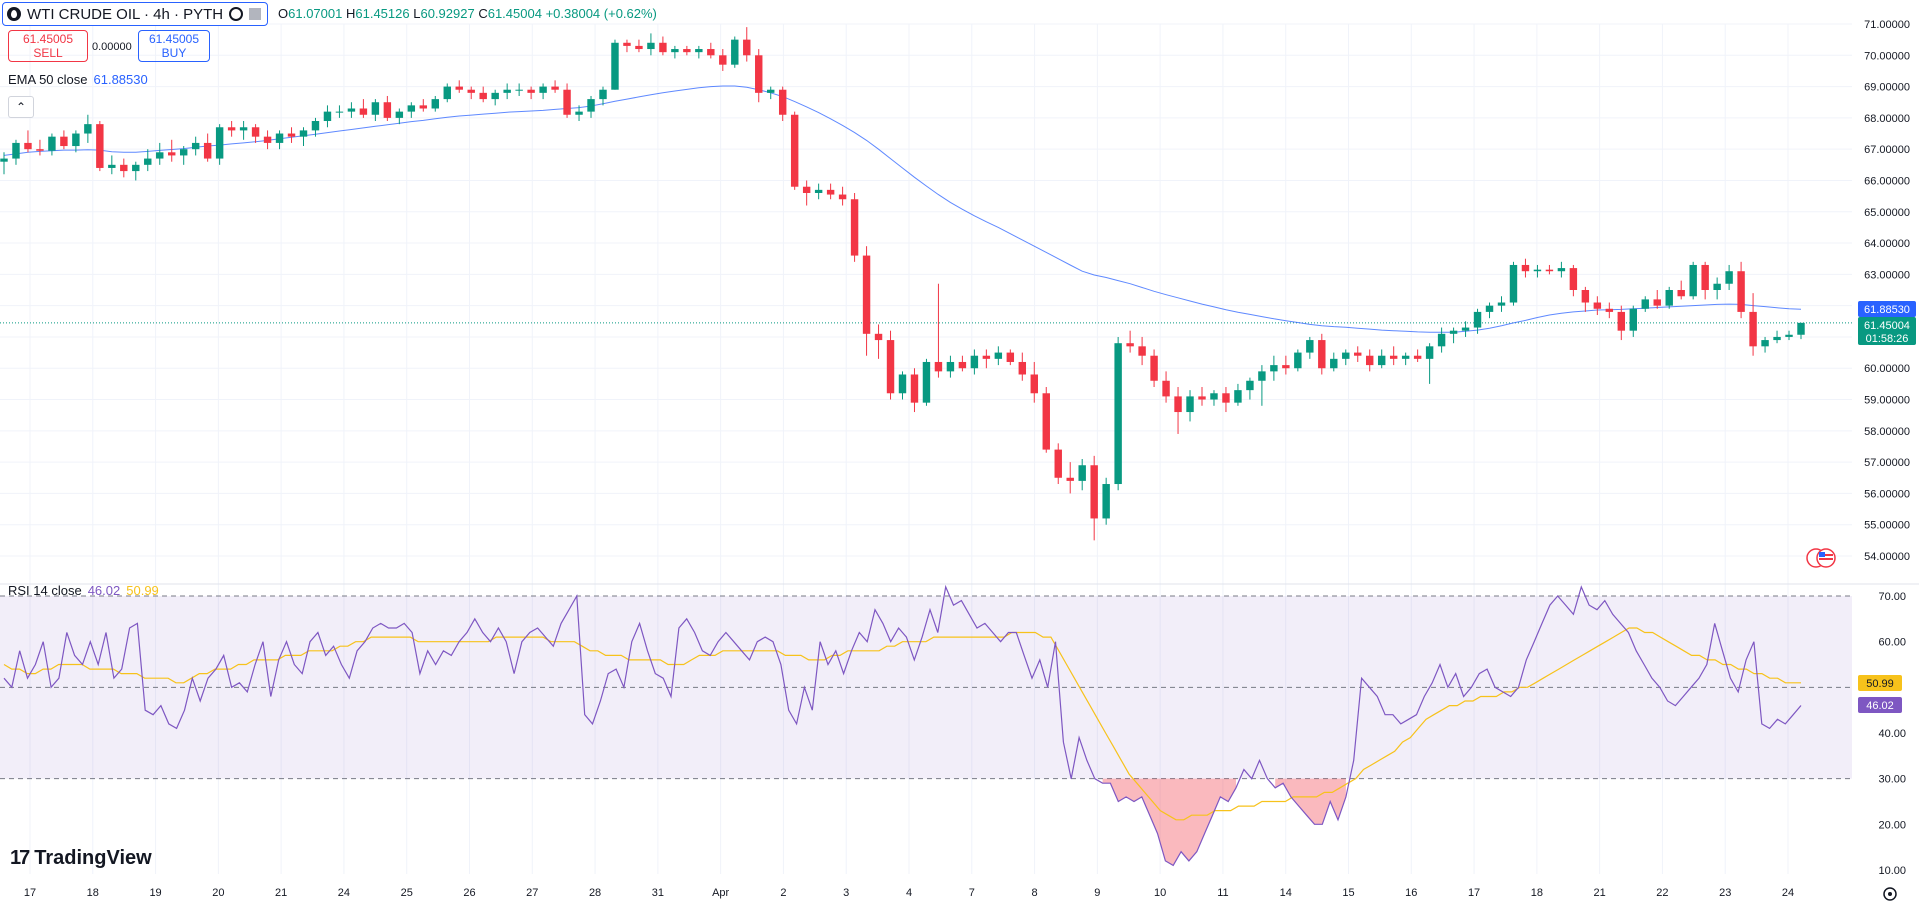  What do you see at coordinates (48, 53) in the screenshot?
I see `sell-label: SELL` at bounding box center [48, 53].